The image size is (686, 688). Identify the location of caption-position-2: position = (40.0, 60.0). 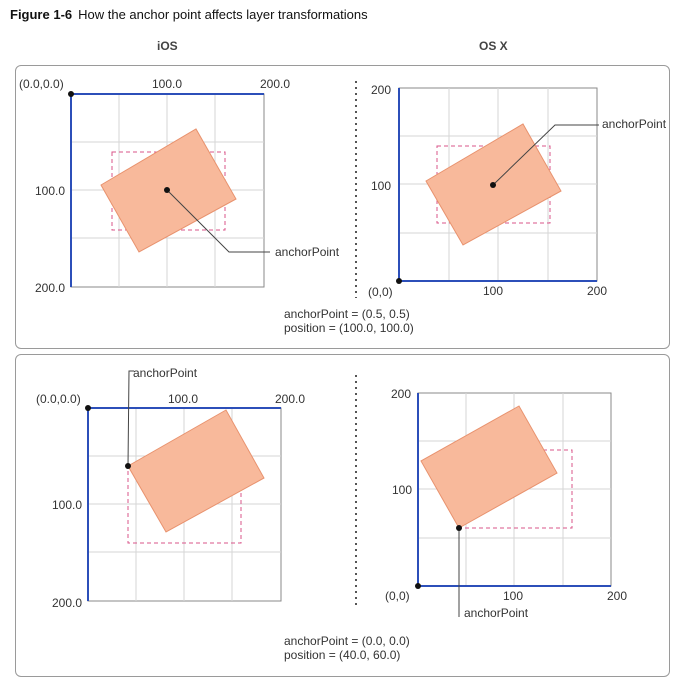
(342, 655).